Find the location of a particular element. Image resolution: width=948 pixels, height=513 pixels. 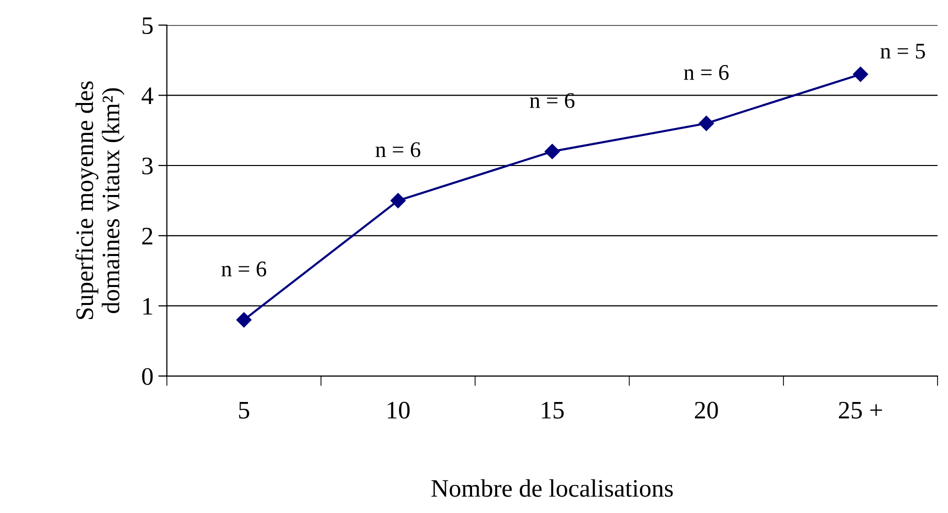

x-tick-label: 15 is located at coordinates (553, 410).